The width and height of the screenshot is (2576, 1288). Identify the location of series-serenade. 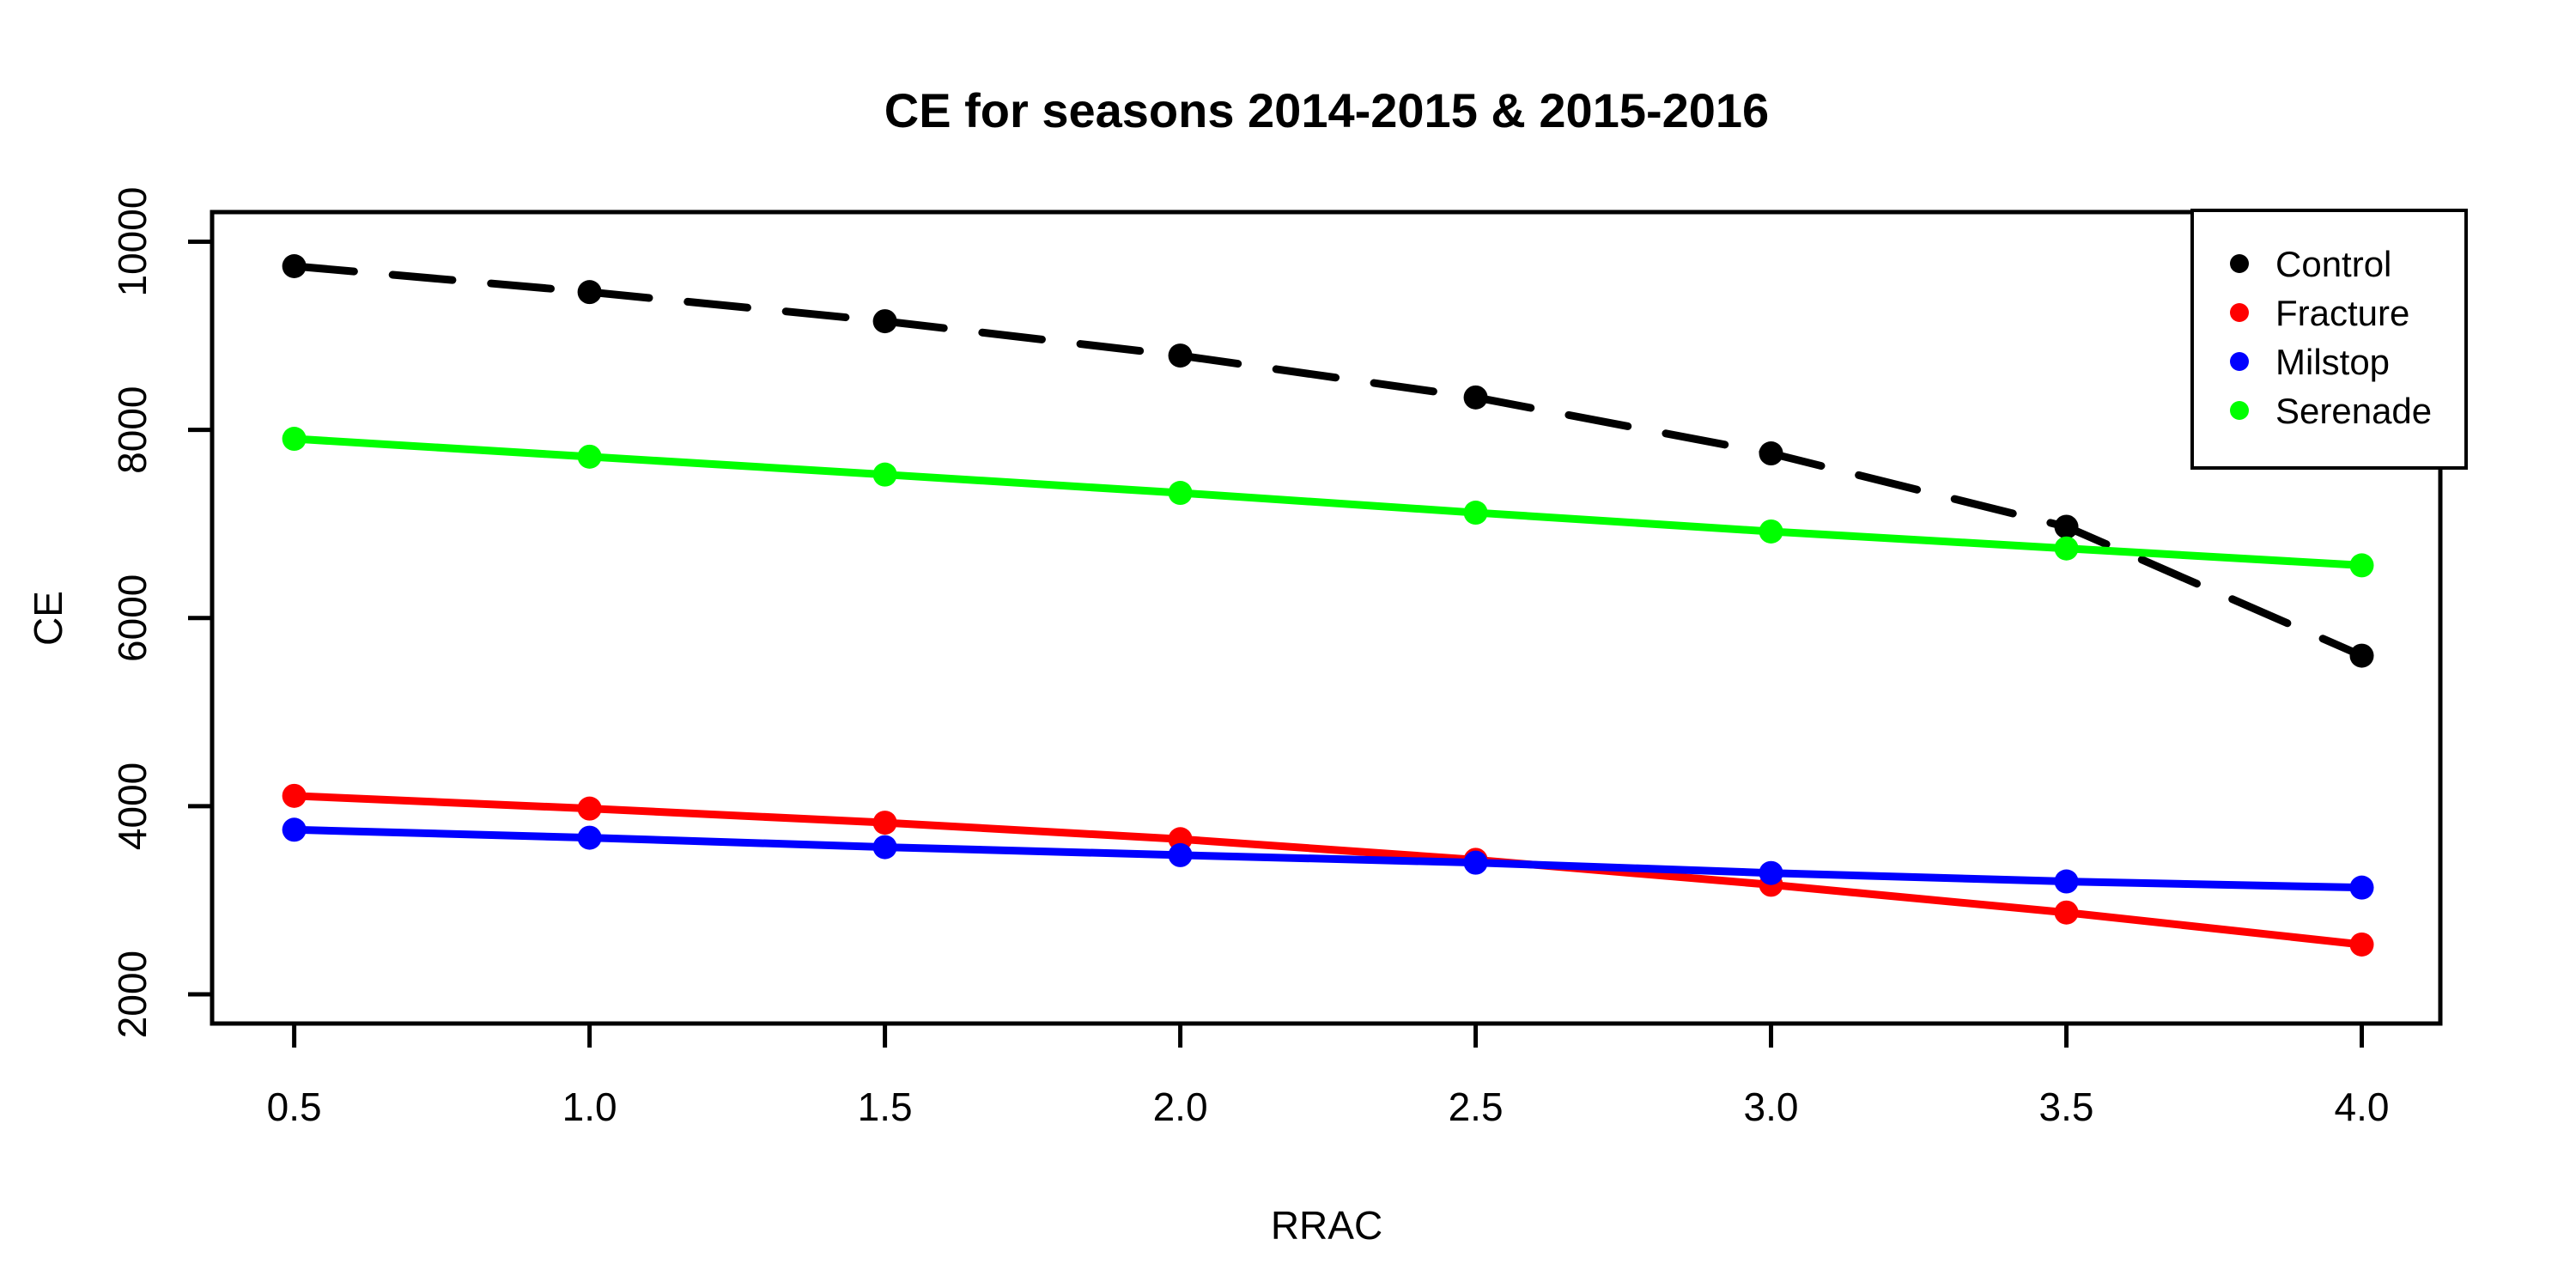
(1328, 503).